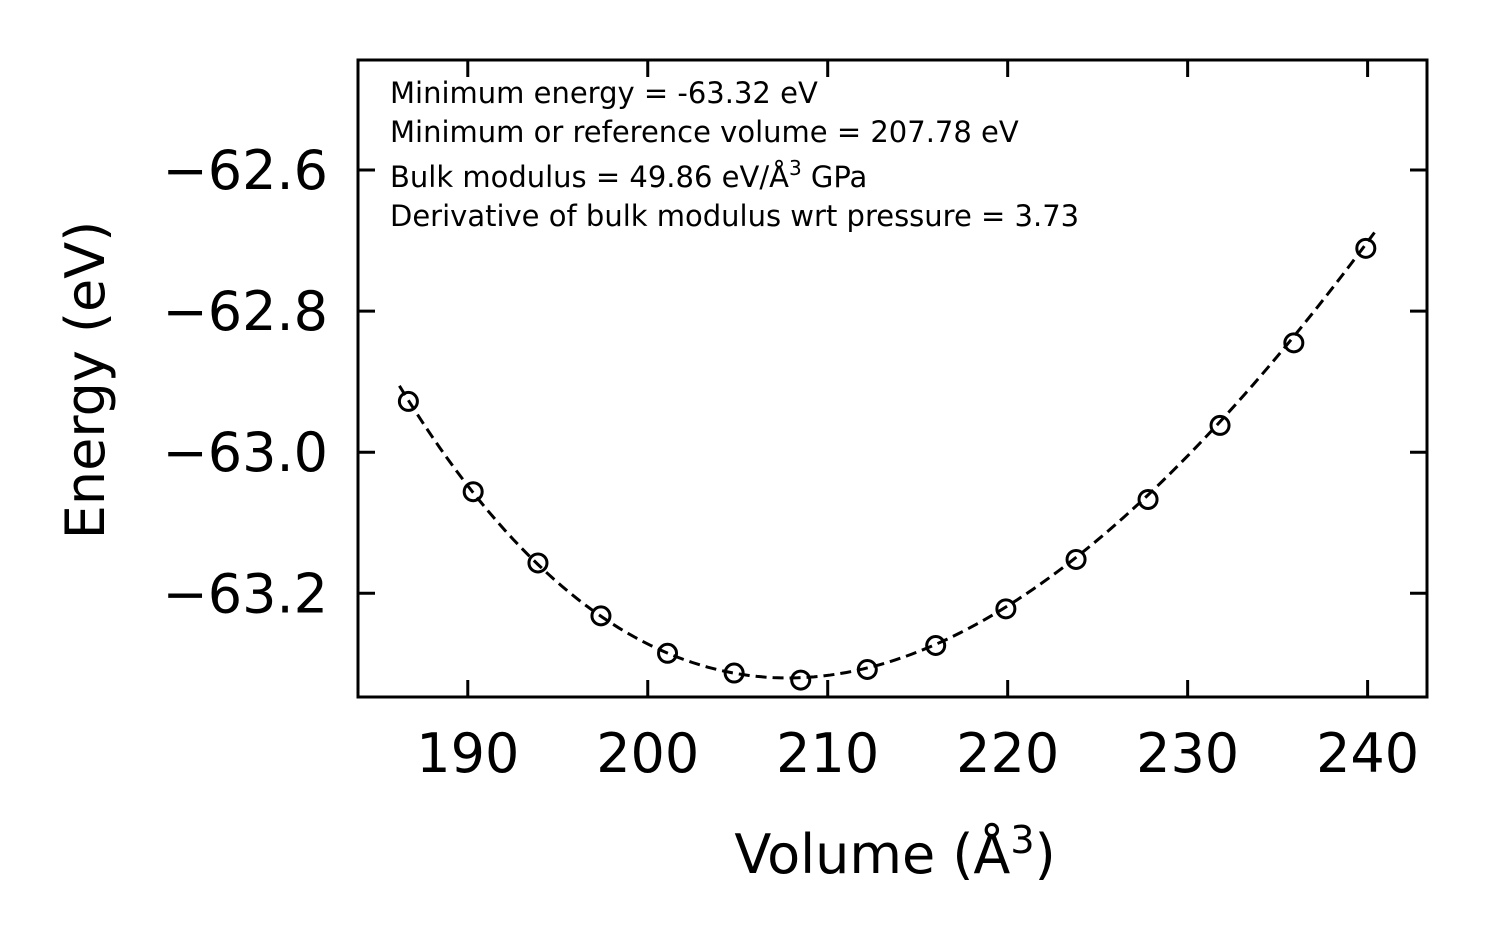 The image size is (1489, 943). What do you see at coordinates (872, 854) in the screenshot?
I see `x-axis-title-text: Volume (Å` at bounding box center [872, 854].